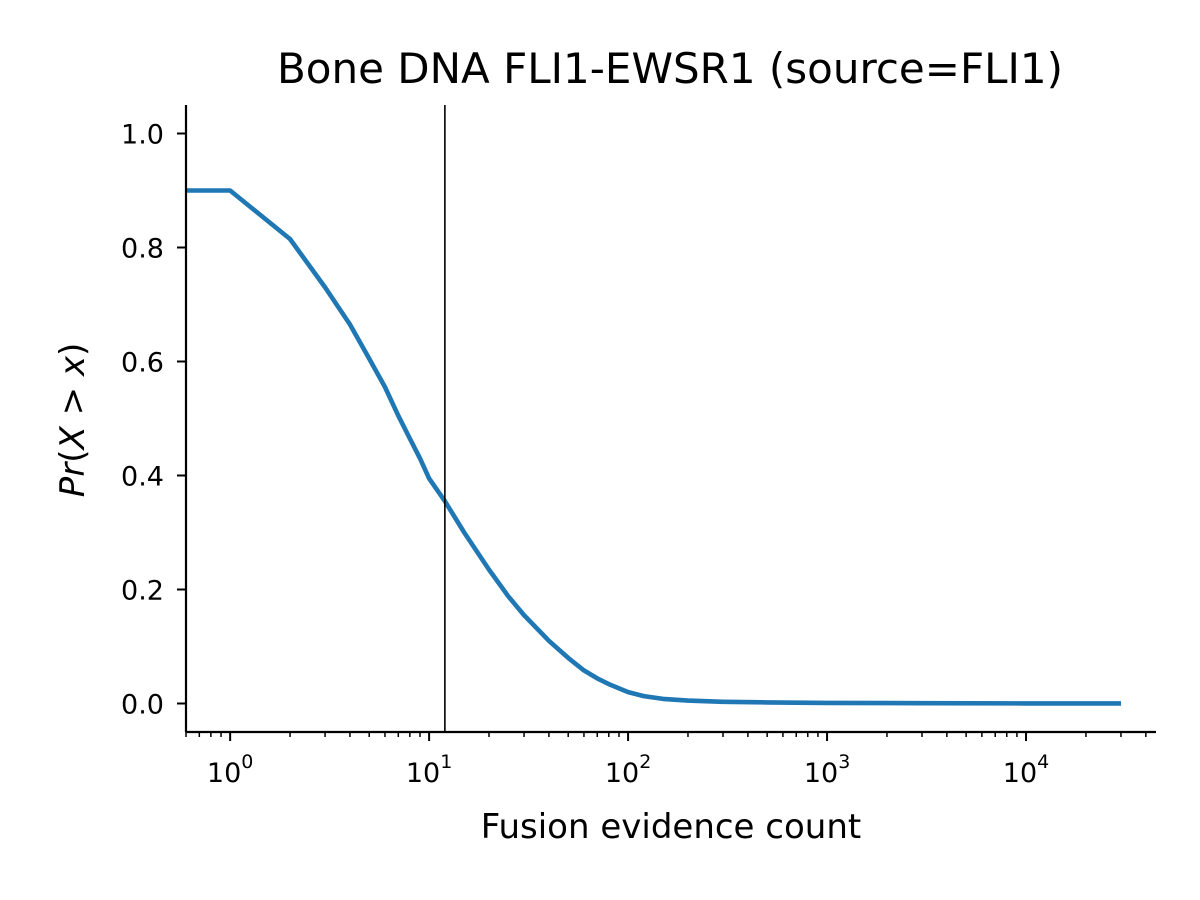  What do you see at coordinates (671, 827) in the screenshot?
I see `x-axis-label: Fusion evidence count` at bounding box center [671, 827].